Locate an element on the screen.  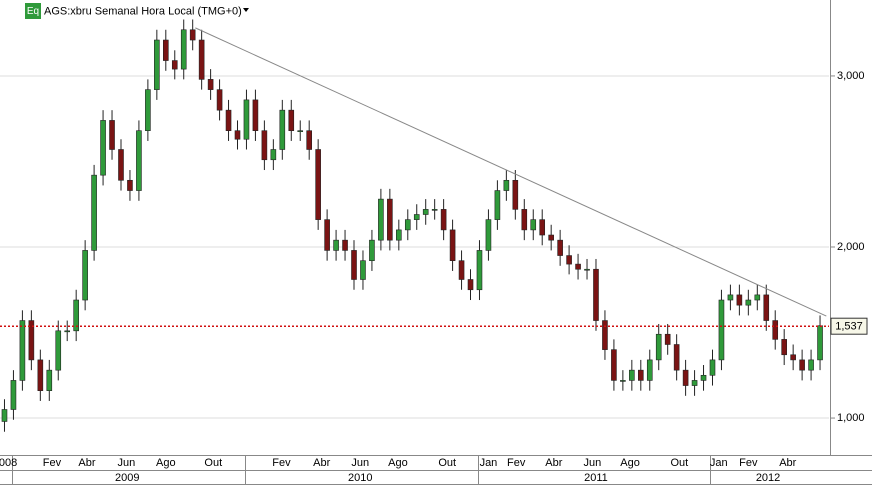
y-tick-label: 3,000 is located at coordinates (851, 76).